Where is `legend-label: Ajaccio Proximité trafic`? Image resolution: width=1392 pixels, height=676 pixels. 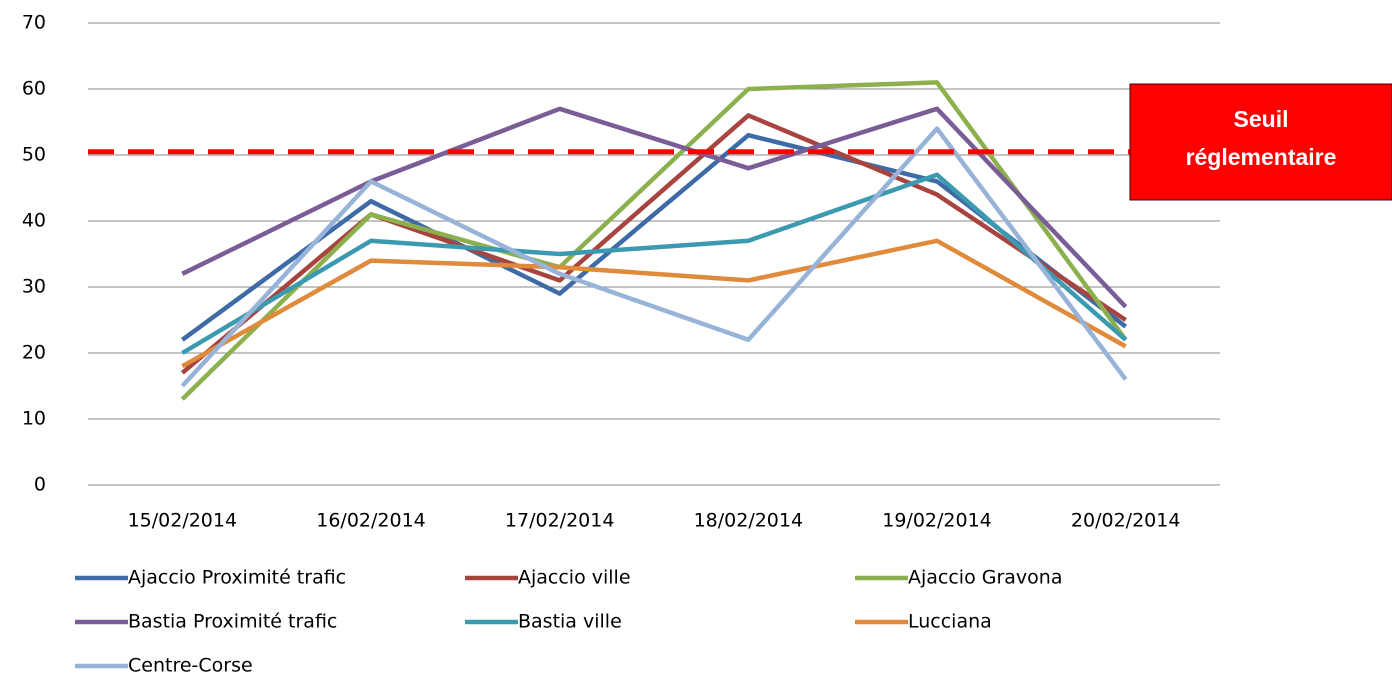 legend-label: Ajaccio Proximité trafic is located at coordinates (237, 578).